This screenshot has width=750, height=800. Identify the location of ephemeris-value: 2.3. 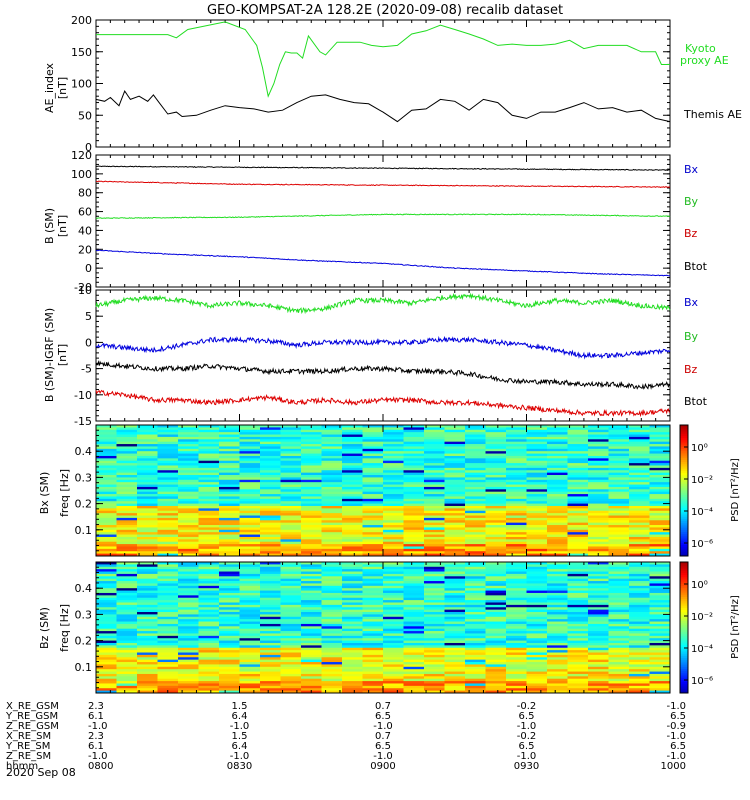
(96, 736).